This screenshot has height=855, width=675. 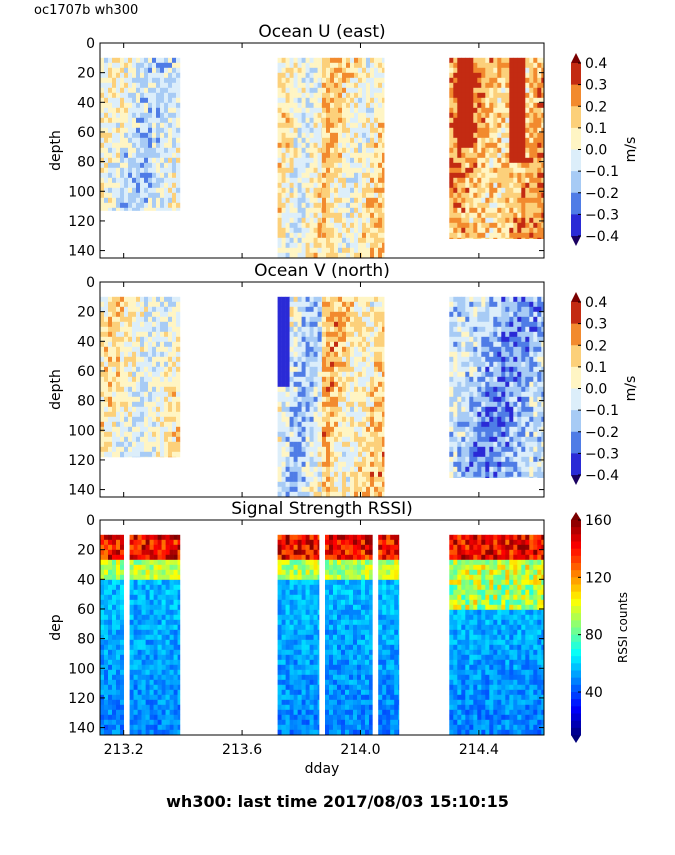 What do you see at coordinates (623, 627) in the screenshot?
I see `colorbar-label: RSSI counts` at bounding box center [623, 627].